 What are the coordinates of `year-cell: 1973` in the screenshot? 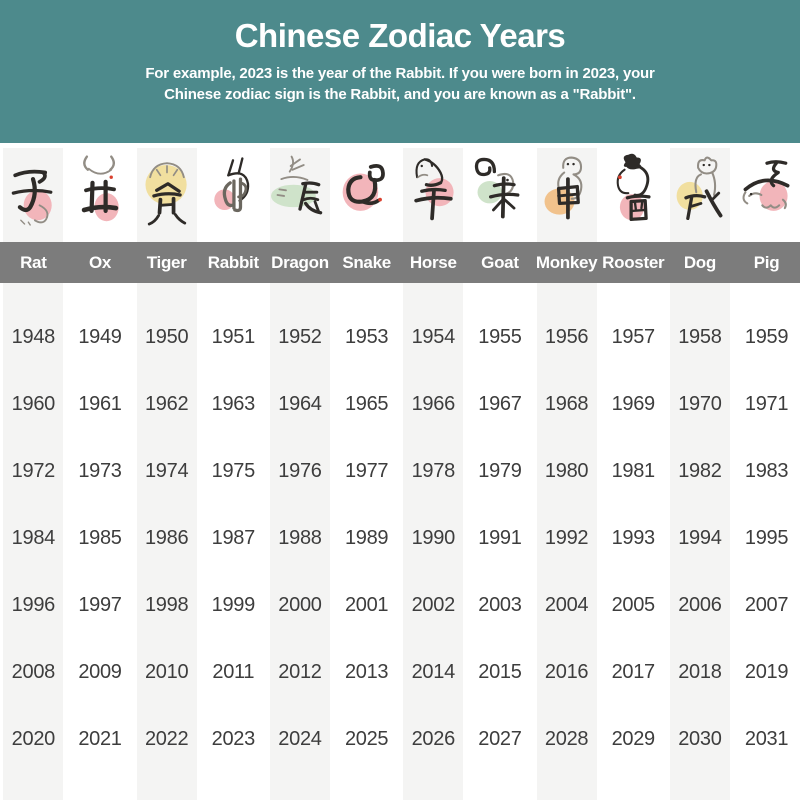 It's located at (100, 471).